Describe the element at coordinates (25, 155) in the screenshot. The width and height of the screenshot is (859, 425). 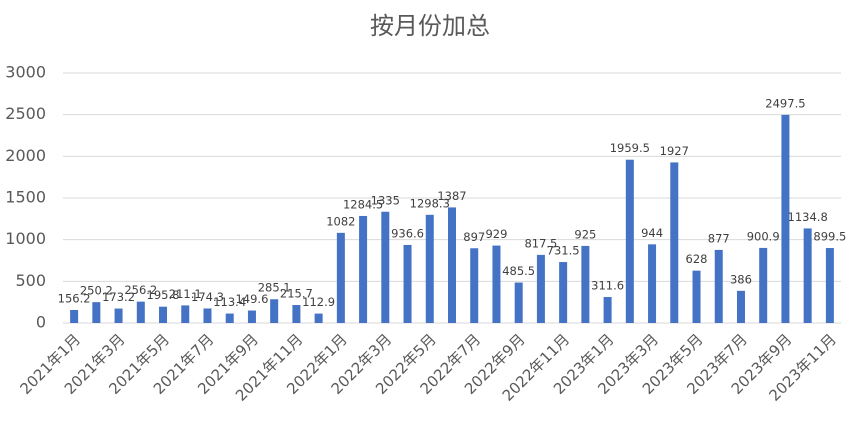
I see `y-tick-label: 2000` at that location.